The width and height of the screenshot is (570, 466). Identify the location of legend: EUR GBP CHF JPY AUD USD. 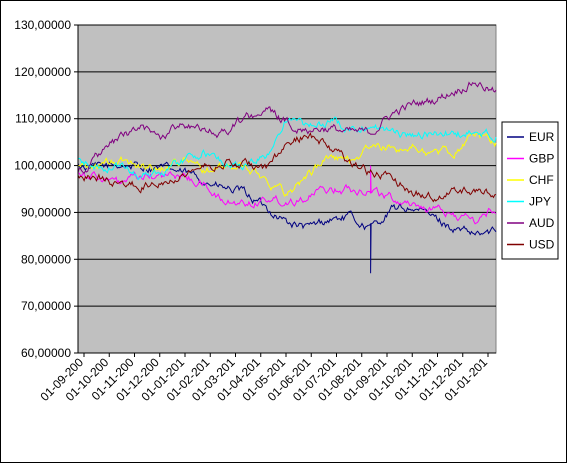
(530, 190).